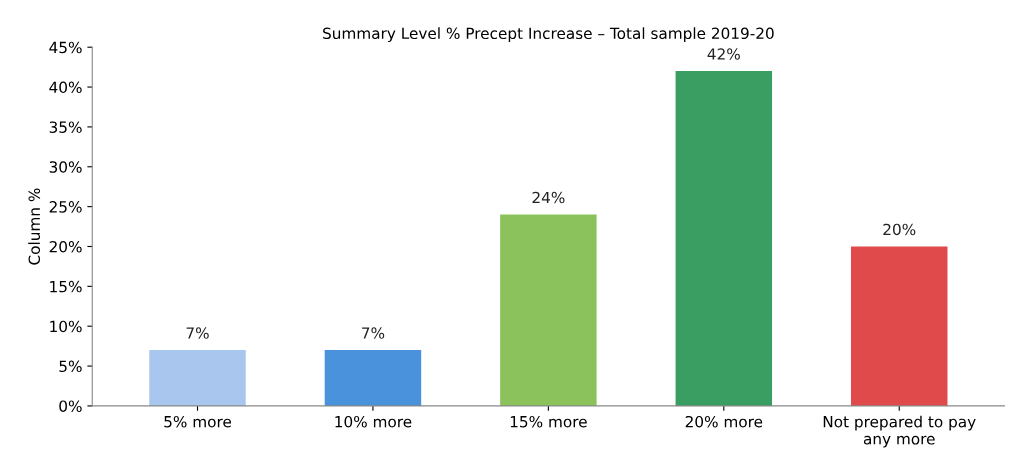  What do you see at coordinates (723, 54) in the screenshot?
I see `data-label: 42%` at bounding box center [723, 54].